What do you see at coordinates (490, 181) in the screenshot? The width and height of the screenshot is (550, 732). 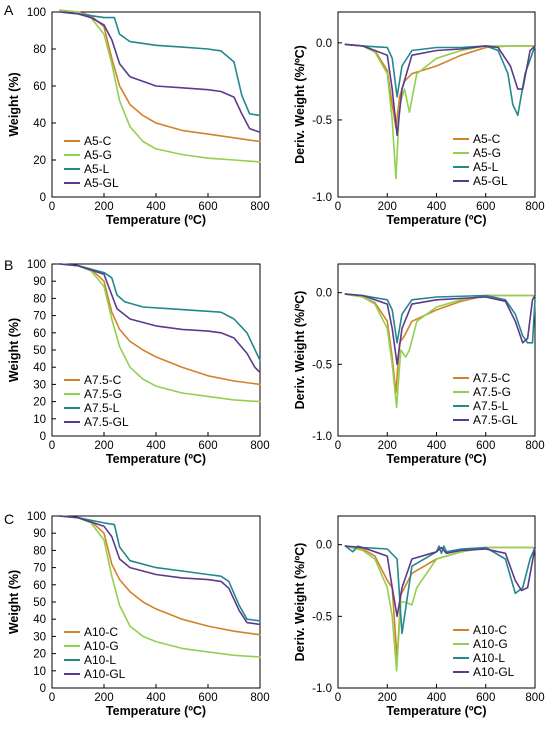 I see `legend-label: A5-GL` at bounding box center [490, 181].